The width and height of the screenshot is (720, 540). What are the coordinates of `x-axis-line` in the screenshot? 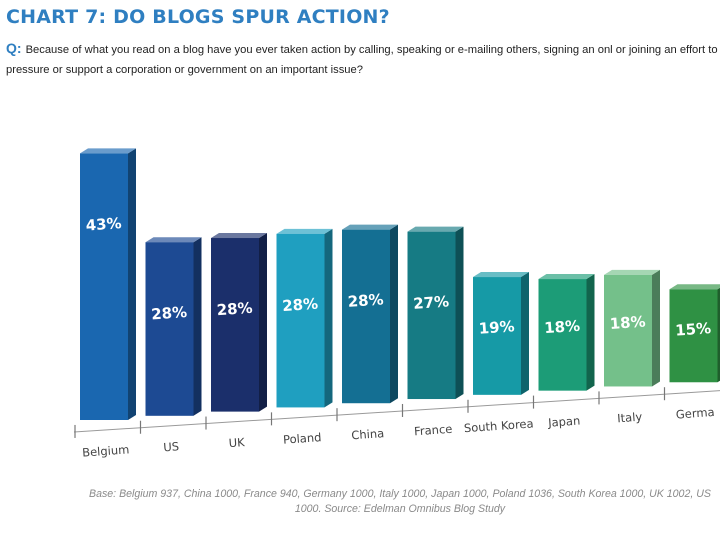 It's located at (396, 411).